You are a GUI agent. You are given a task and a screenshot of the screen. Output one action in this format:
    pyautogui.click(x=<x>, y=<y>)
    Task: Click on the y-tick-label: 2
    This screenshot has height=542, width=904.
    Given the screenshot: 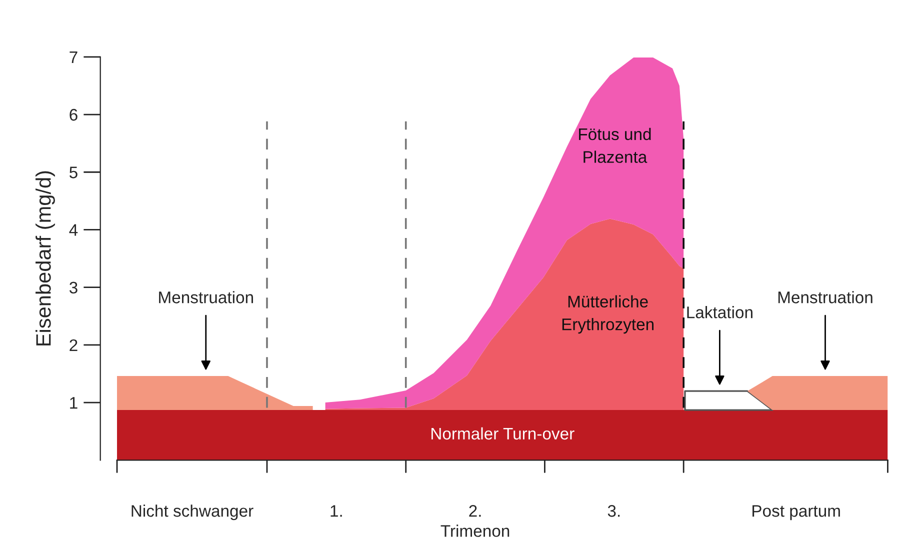 What is the action you would take?
    pyautogui.click(x=74, y=345)
    